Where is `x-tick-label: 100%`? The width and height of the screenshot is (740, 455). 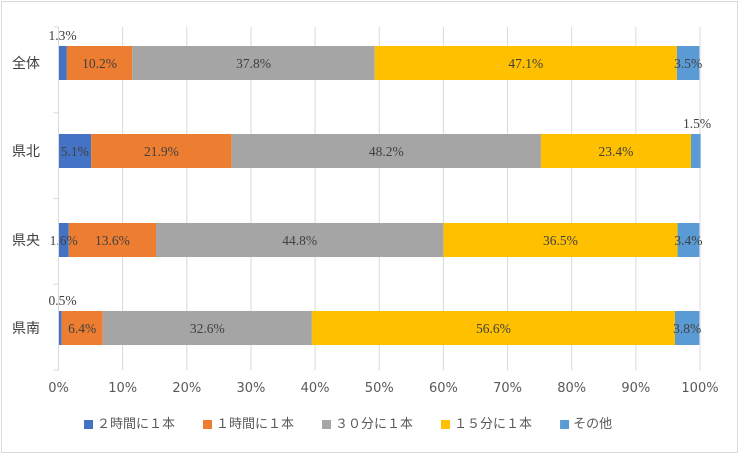
x-tick-label: 100% is located at coordinates (699, 388).